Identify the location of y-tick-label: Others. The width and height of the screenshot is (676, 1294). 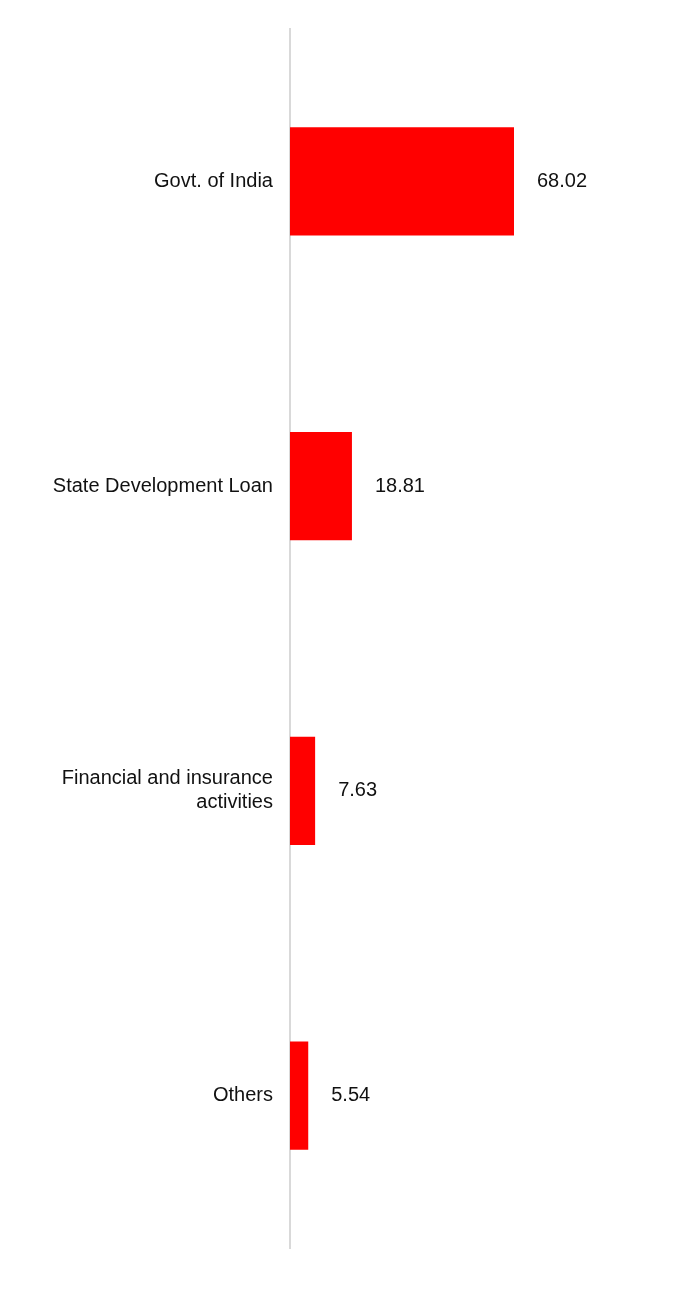
(242, 1094).